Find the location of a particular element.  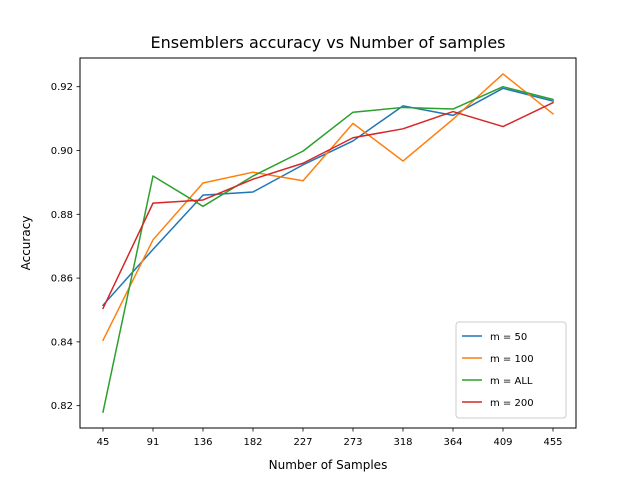

legend-label: m = 200 is located at coordinates (512, 403).